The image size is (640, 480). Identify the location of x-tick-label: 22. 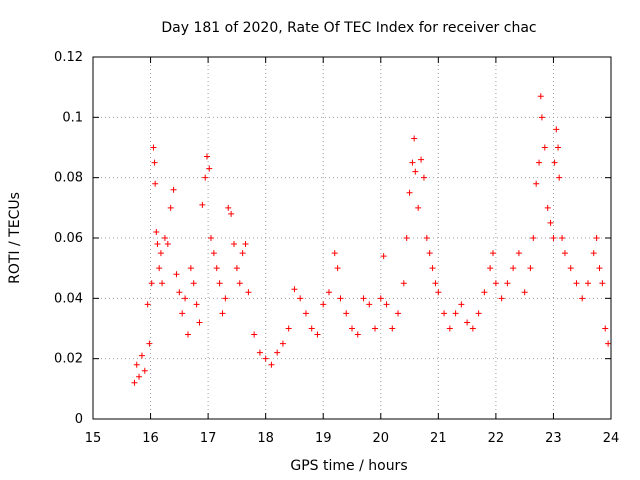
(496, 438).